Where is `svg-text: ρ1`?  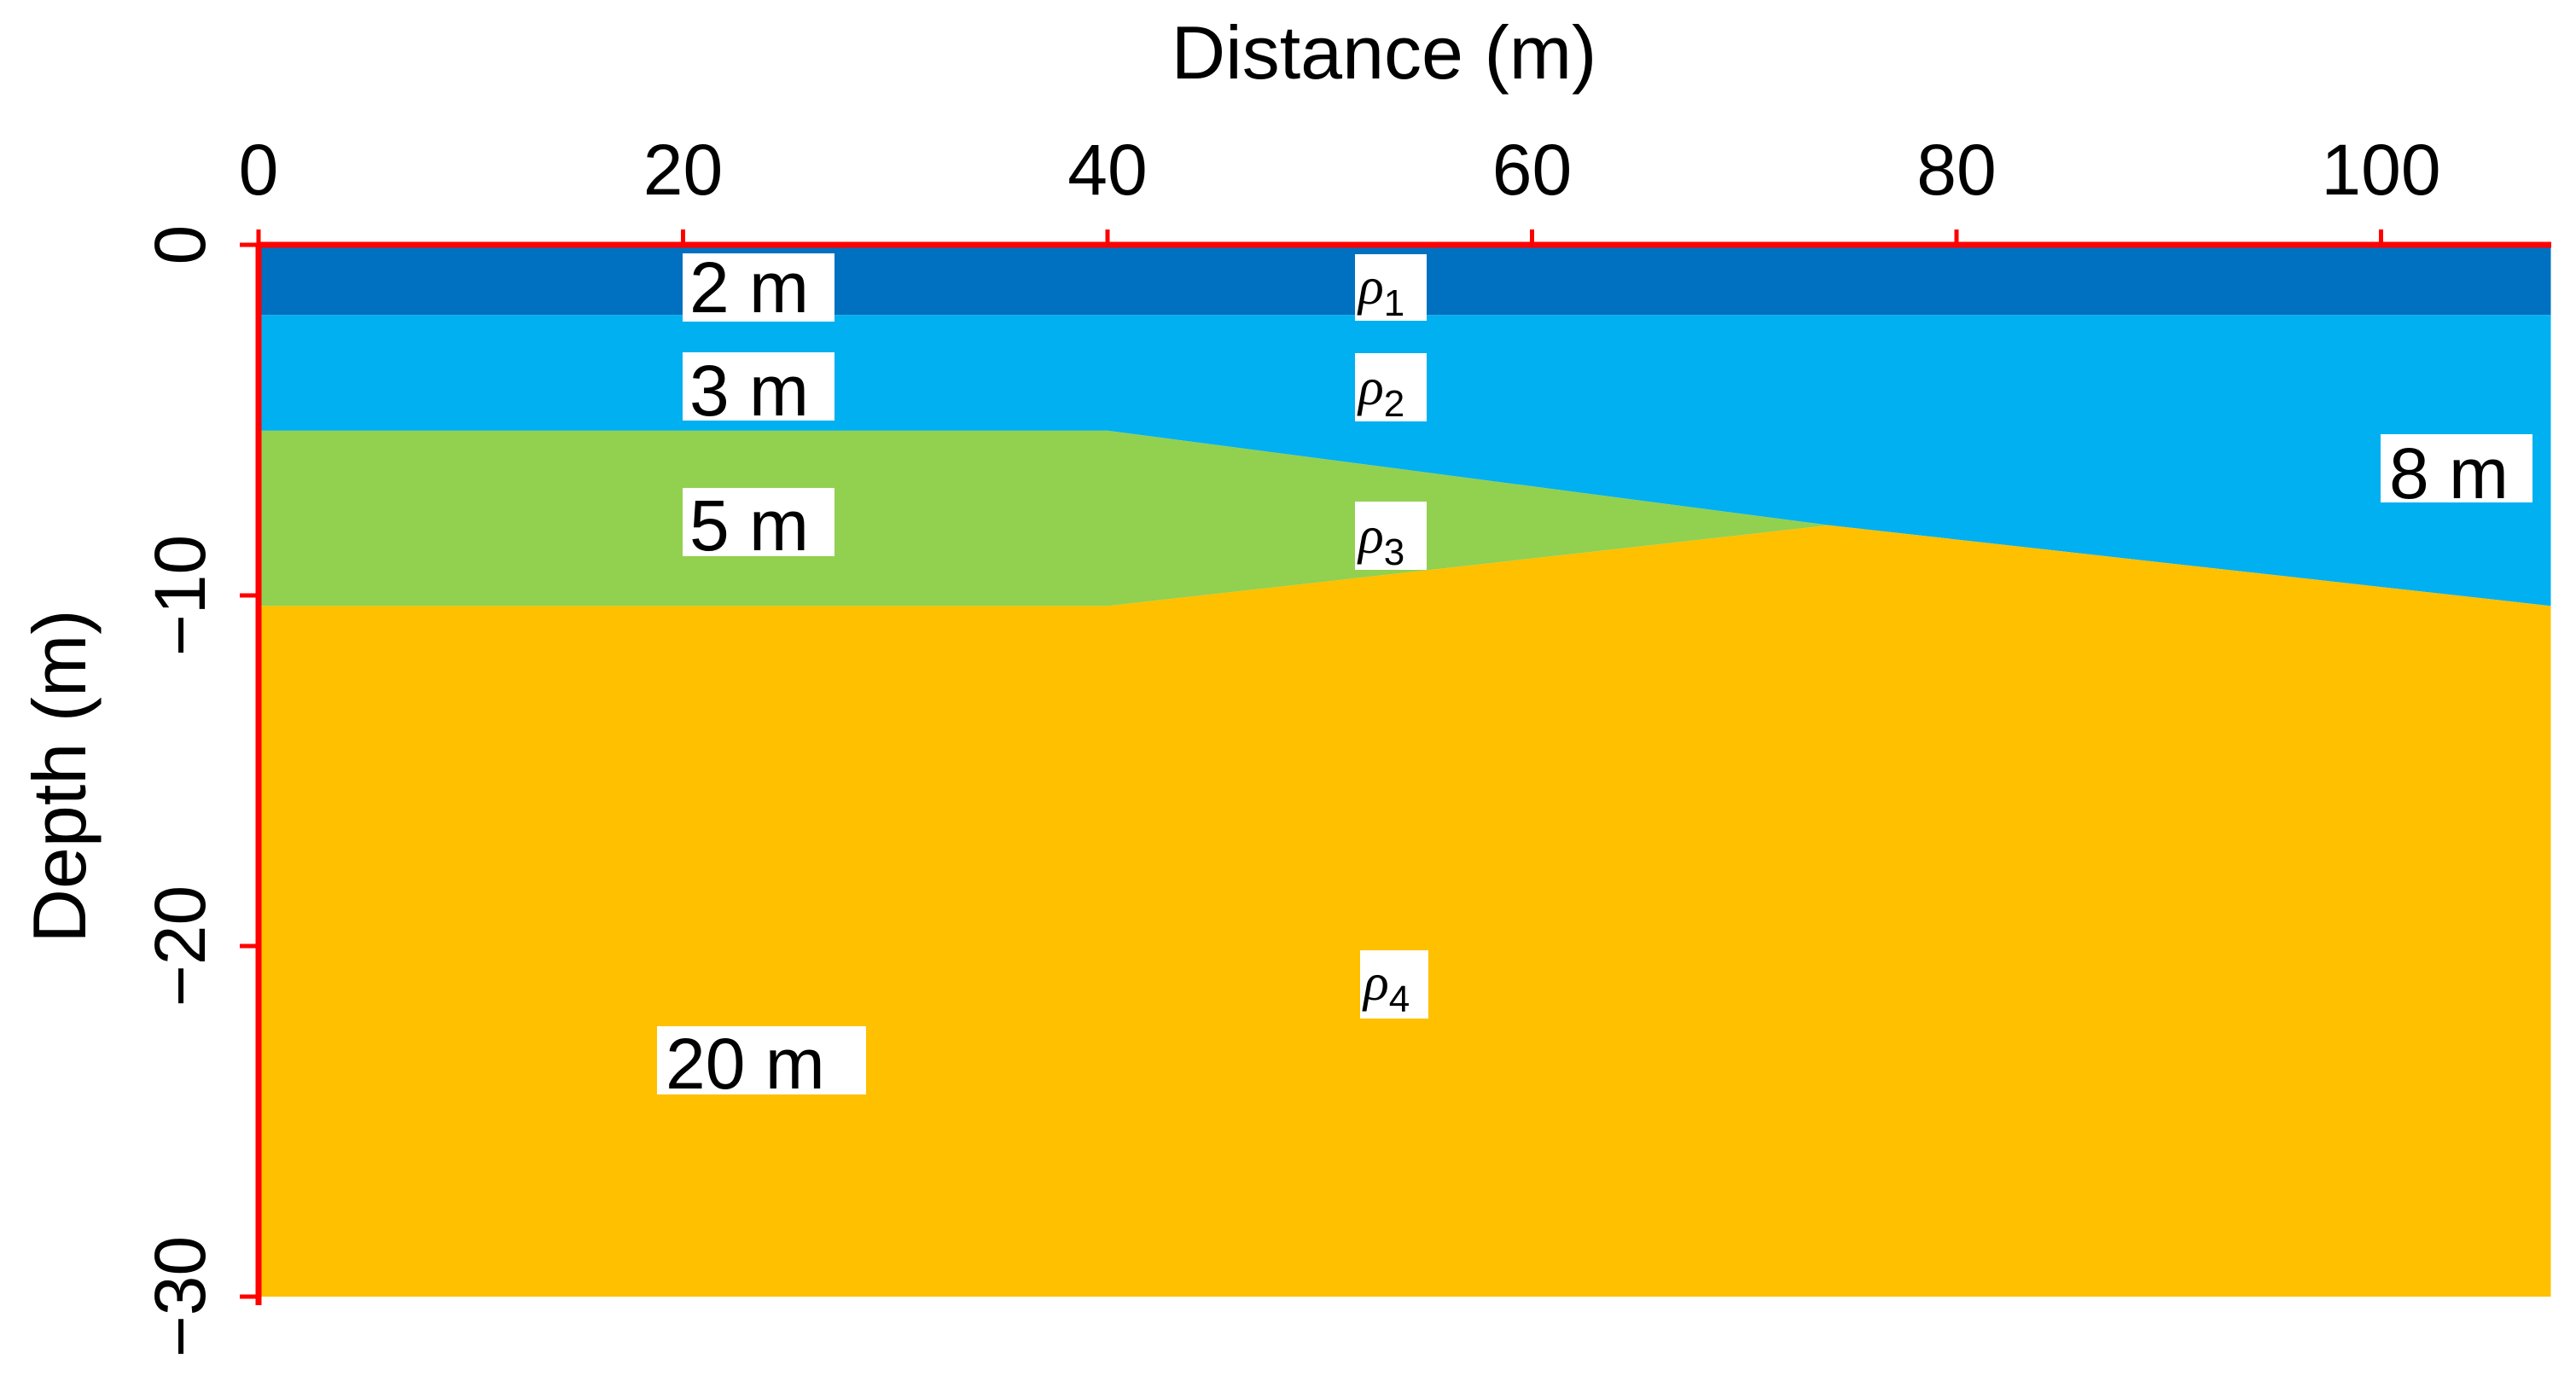 svg-text: ρ1 is located at coordinates (1380, 291).